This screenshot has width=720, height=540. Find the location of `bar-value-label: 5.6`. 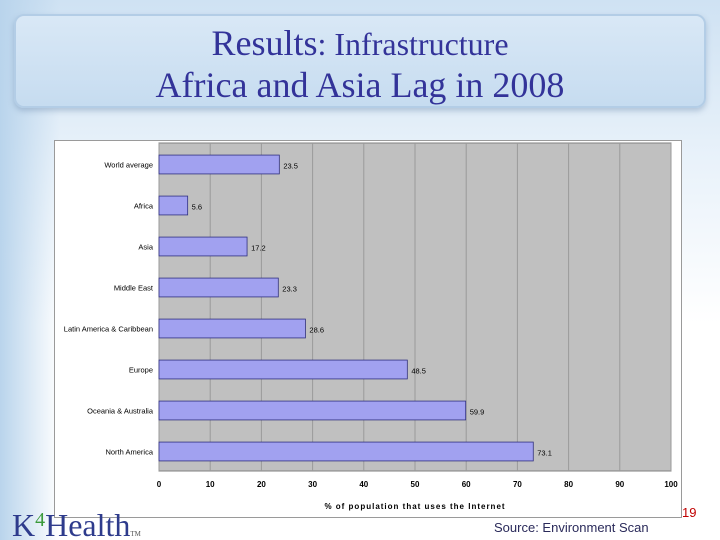

bar-value-label: 5.6 is located at coordinates (197, 207).